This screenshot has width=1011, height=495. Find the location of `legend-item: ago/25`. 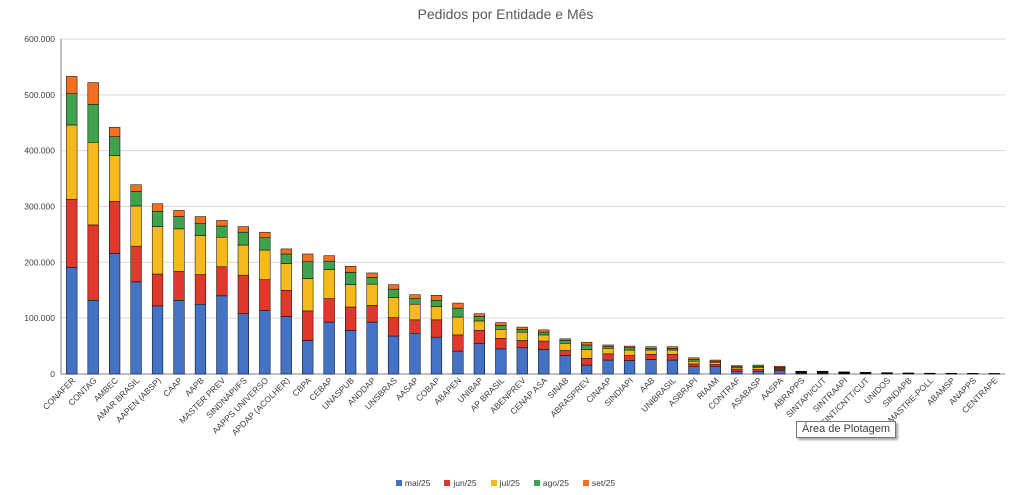

legend-item: ago/25 is located at coordinates (551, 483).